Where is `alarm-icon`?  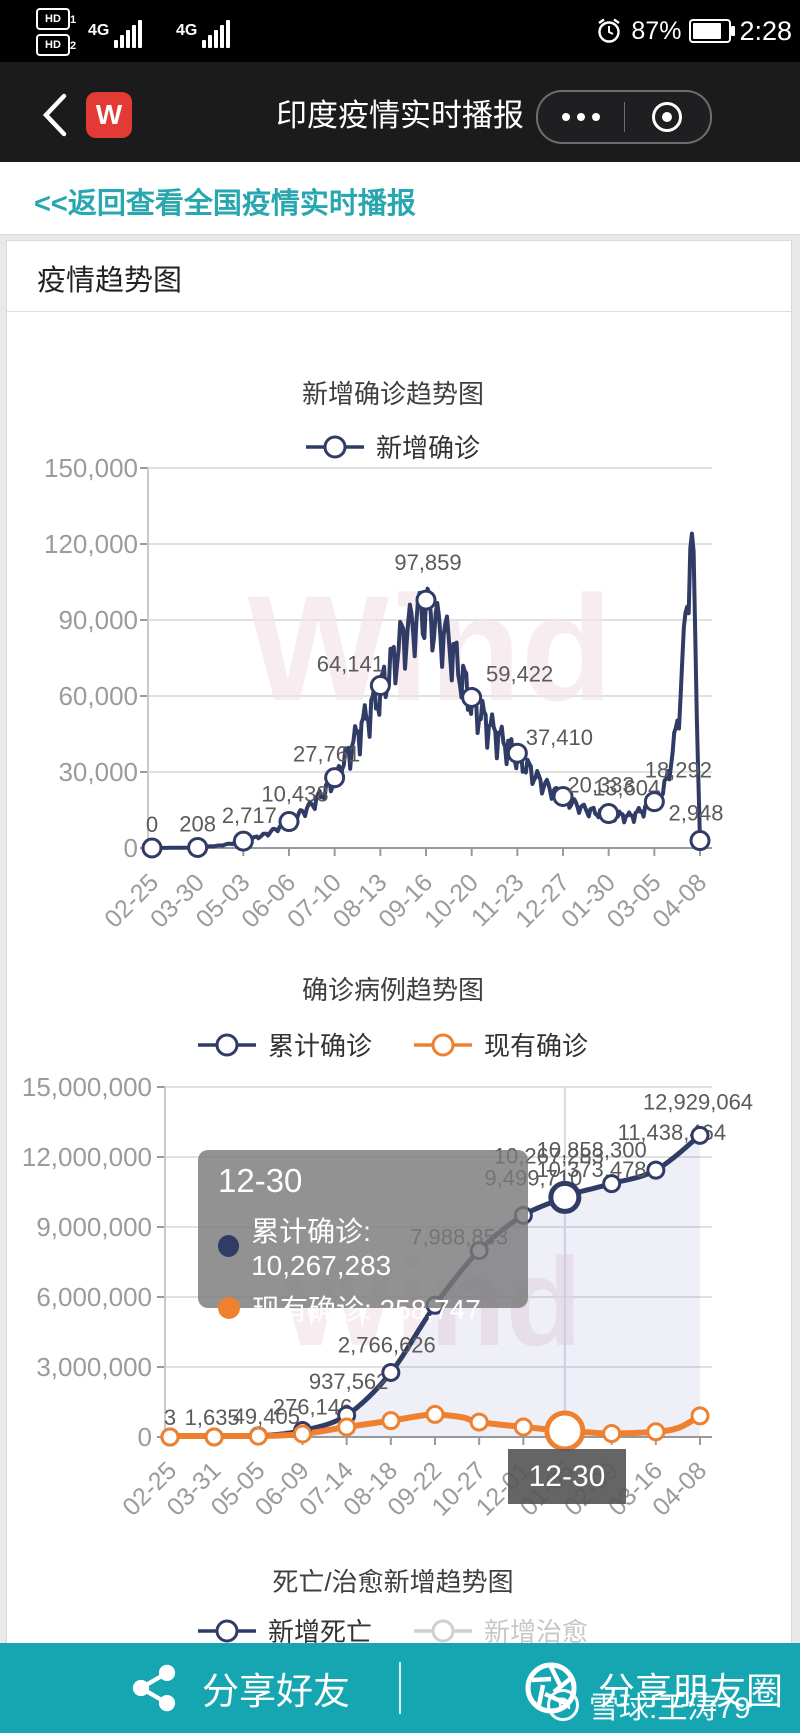 alarm-icon is located at coordinates (609, 30).